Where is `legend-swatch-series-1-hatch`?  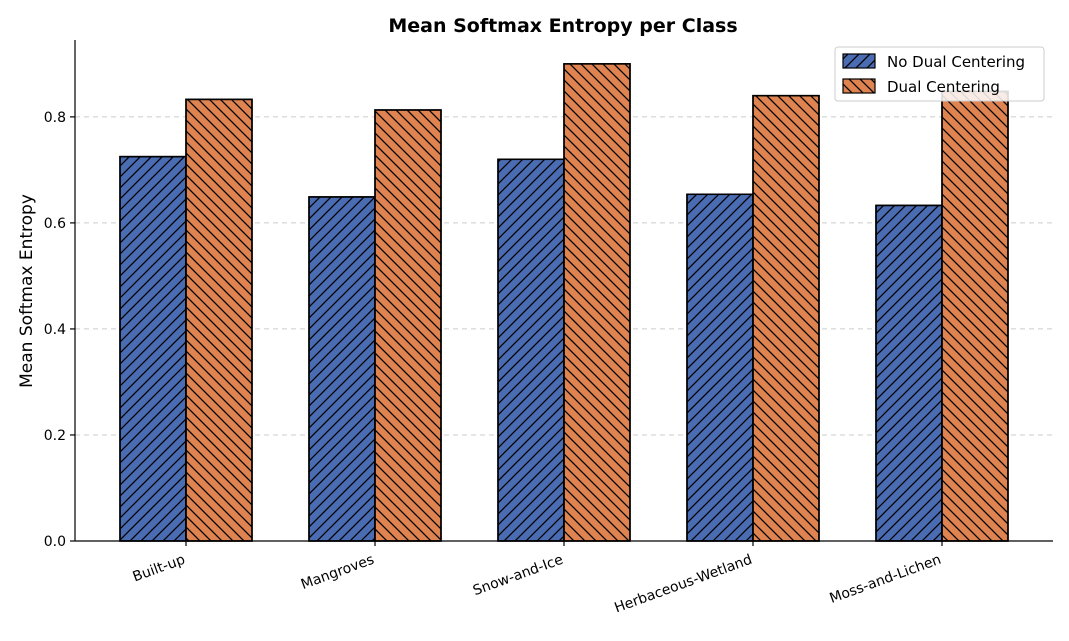 legend-swatch-series-1-hatch is located at coordinates (859, 61).